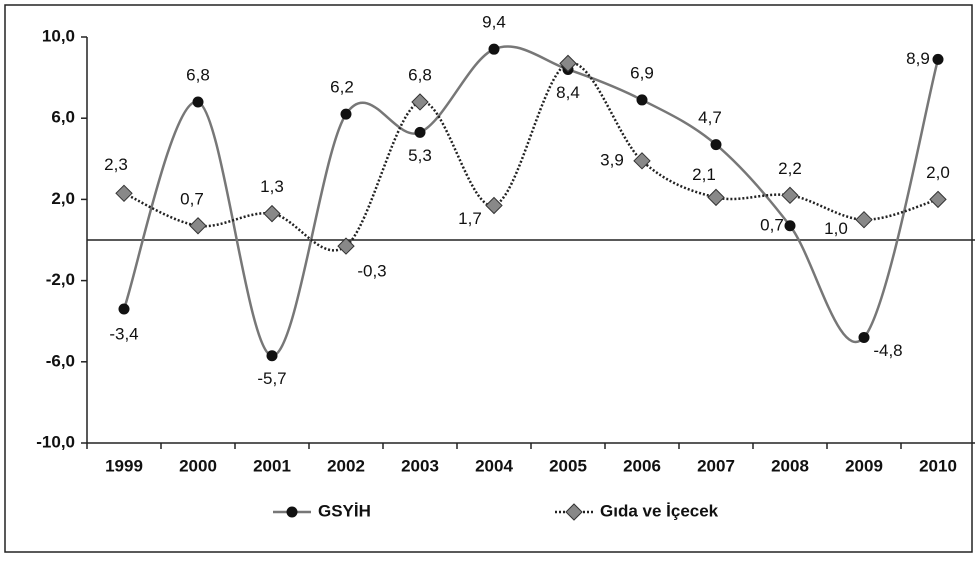 This screenshot has width=979, height=561. Describe the element at coordinates (790, 465) in the screenshot. I see `x-tick-label: 2008` at that location.